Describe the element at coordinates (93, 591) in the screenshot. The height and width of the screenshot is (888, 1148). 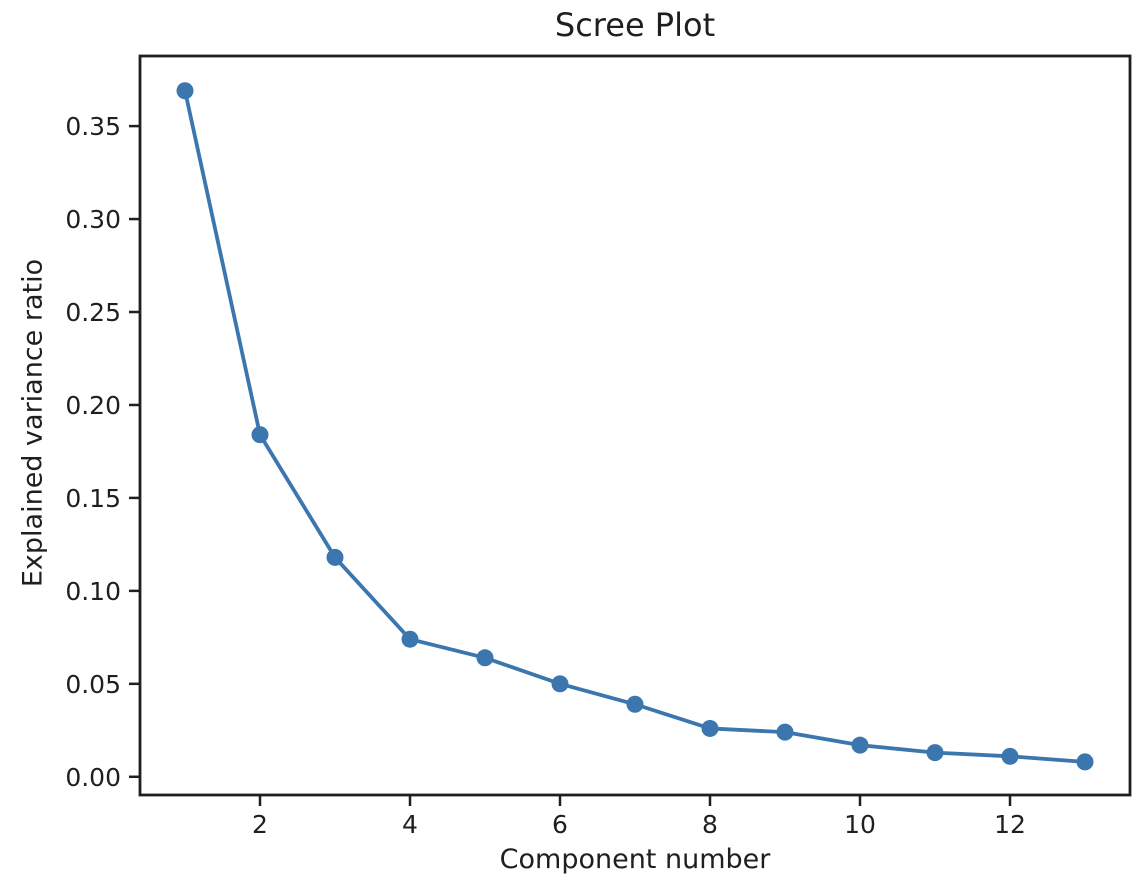
I see `y-tick-label: 0.10` at that location.